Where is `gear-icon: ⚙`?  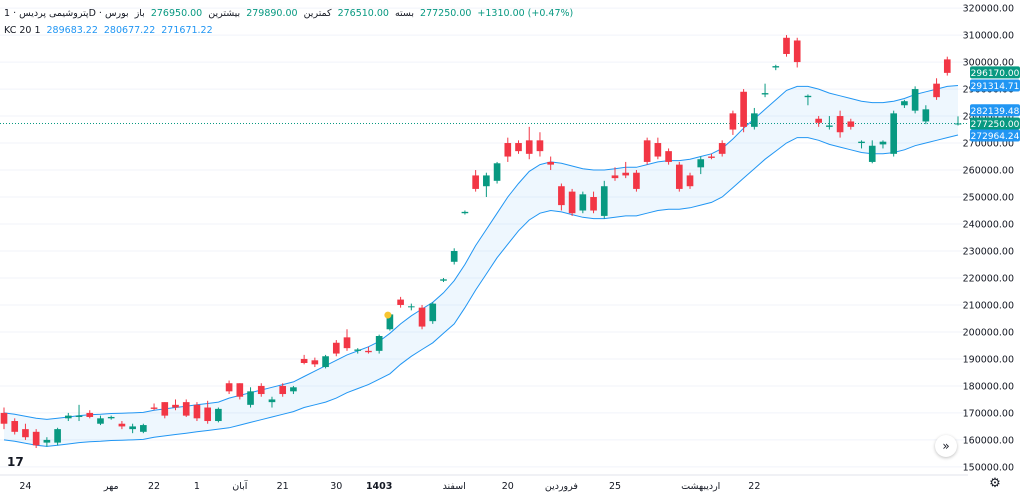
gear-icon: ⚙ is located at coordinates (995, 483).